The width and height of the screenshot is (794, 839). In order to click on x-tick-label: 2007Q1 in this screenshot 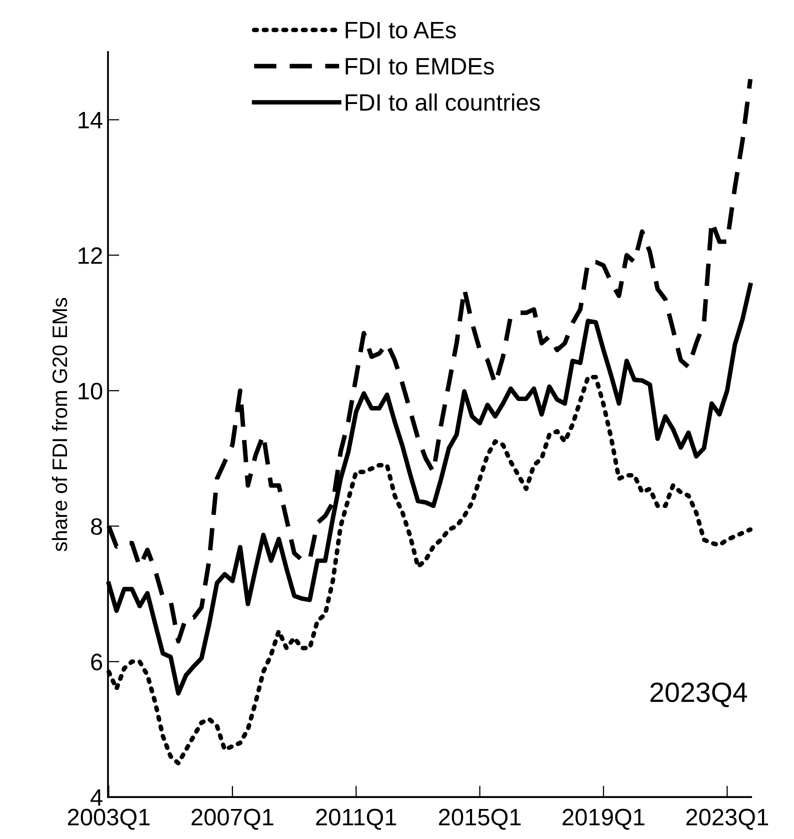, I will do `click(233, 819)`.